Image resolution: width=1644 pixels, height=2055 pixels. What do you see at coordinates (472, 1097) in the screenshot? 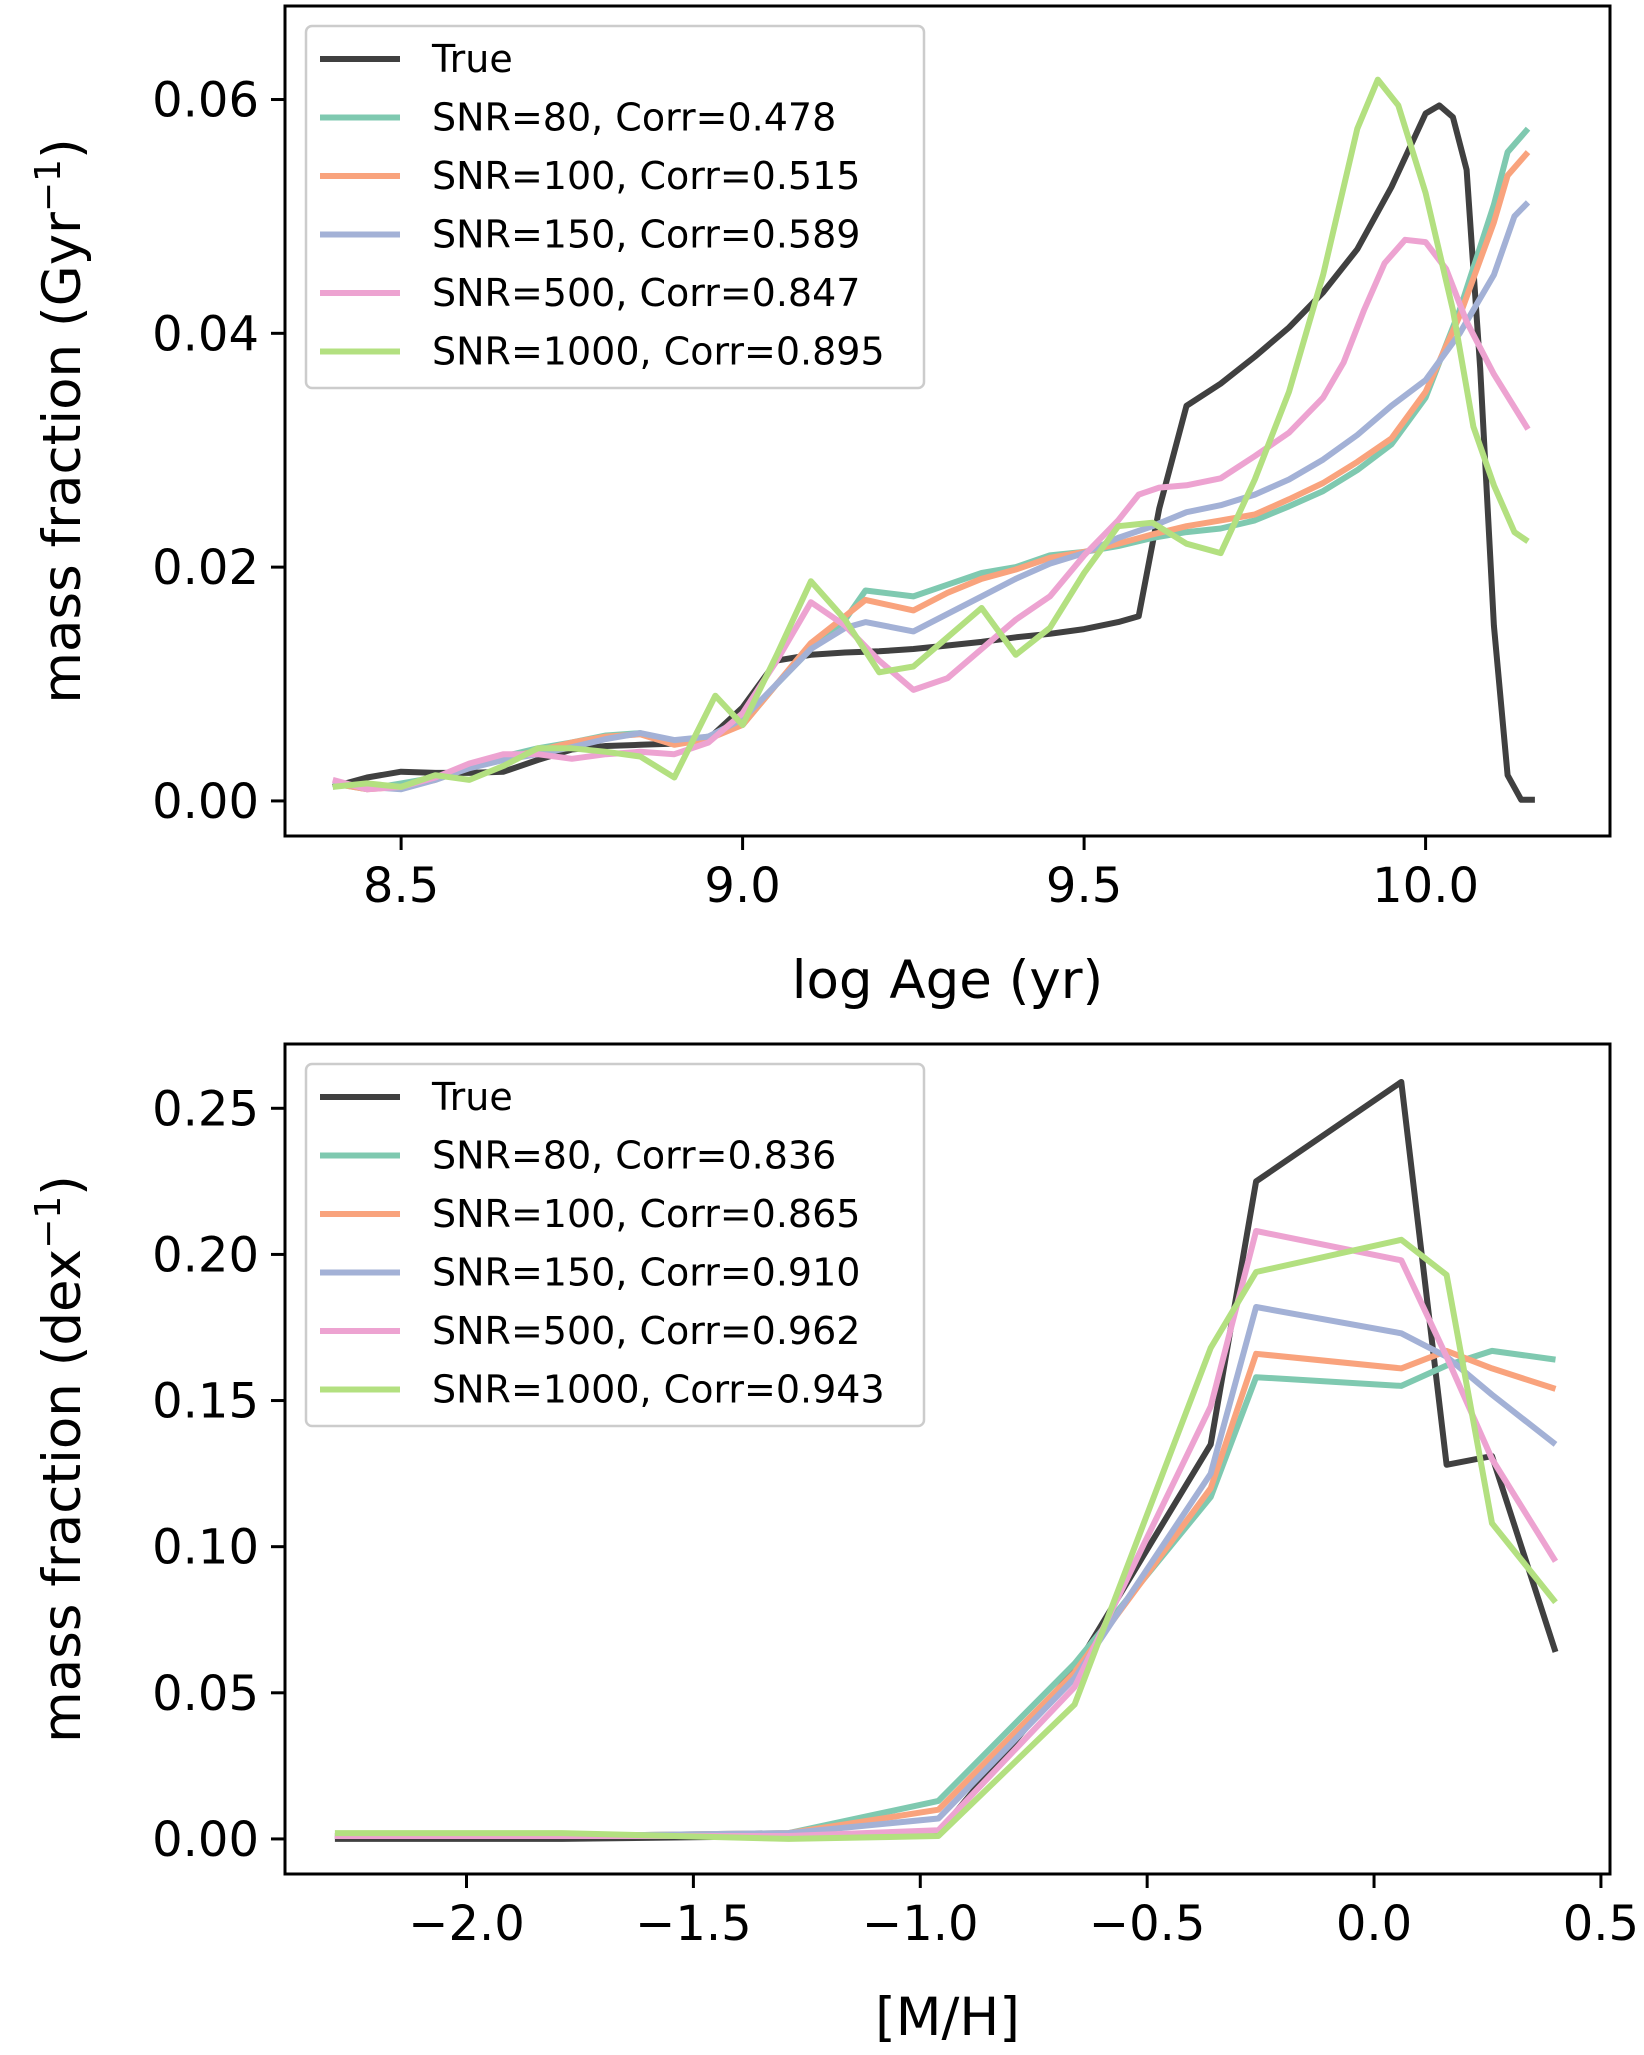
I see `metallicity-legend-label: True` at bounding box center [472, 1097].